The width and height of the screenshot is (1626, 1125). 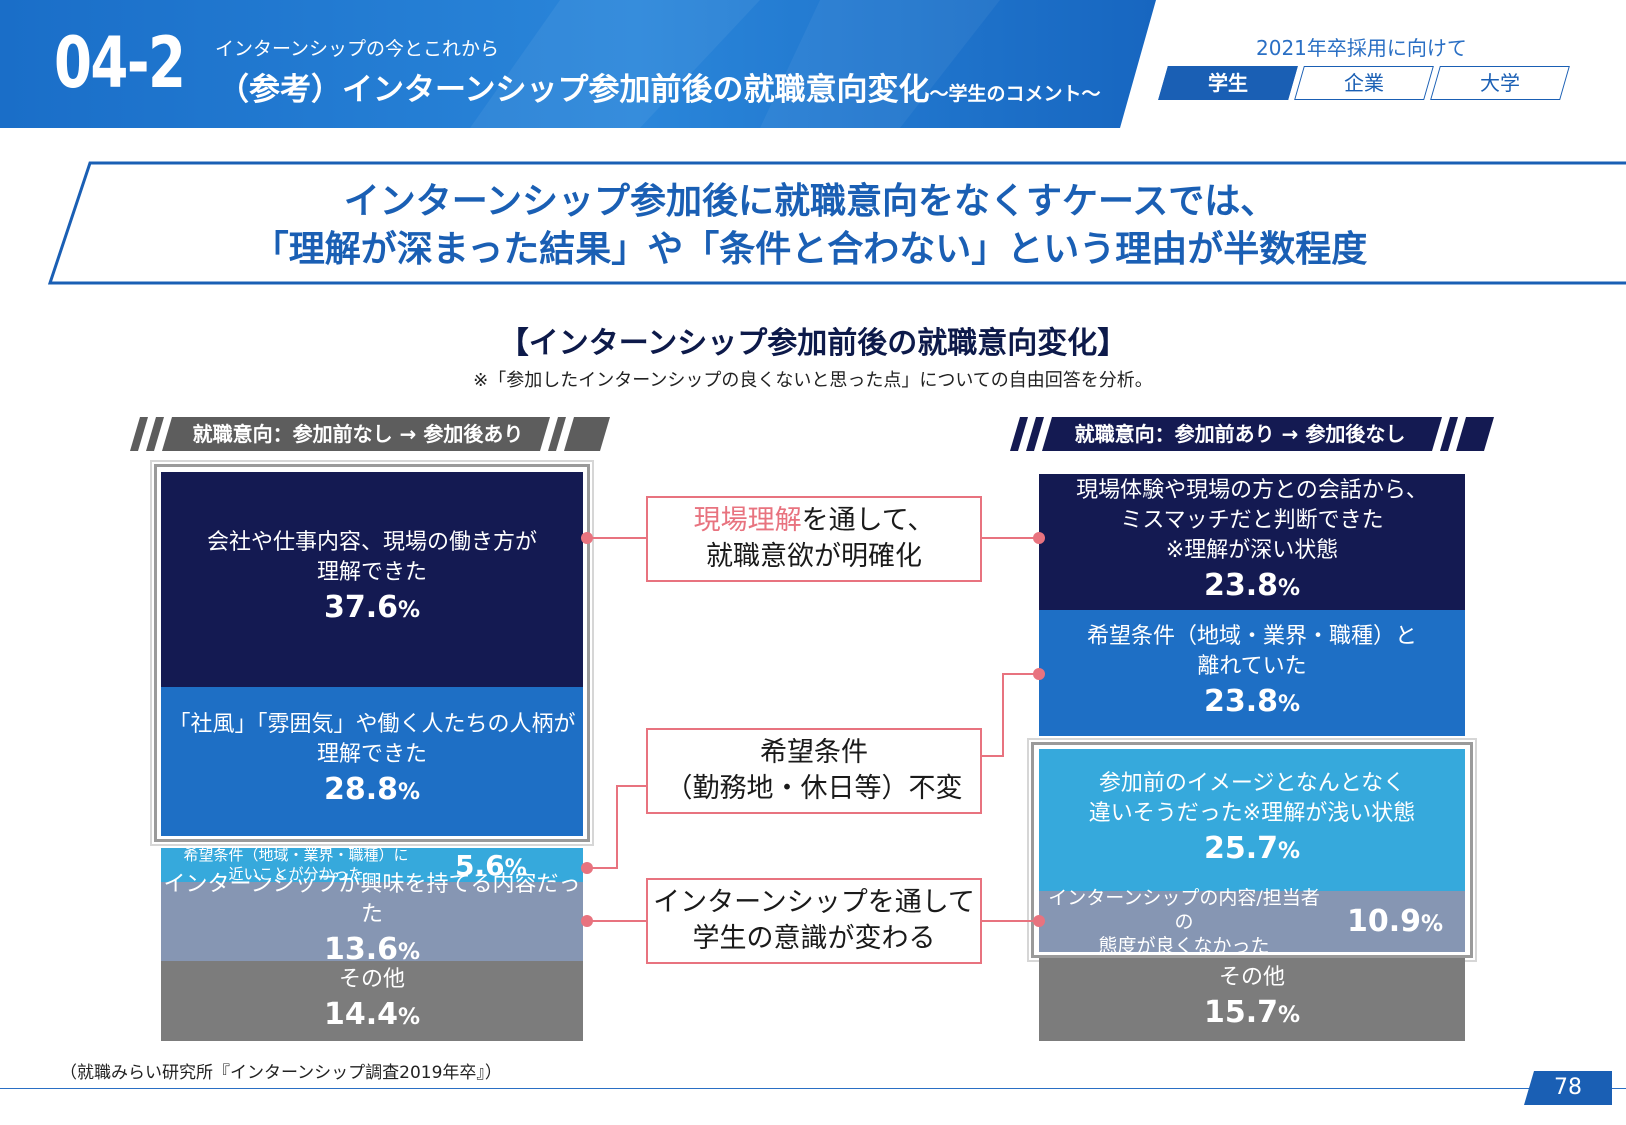 I want to click on right-block-5-label: その他, so click(x=1251, y=977).